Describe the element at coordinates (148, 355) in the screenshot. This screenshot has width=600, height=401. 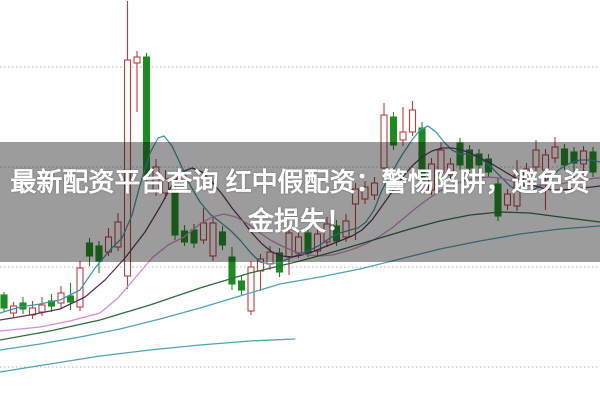
I see `ma-slowest-teal` at that location.